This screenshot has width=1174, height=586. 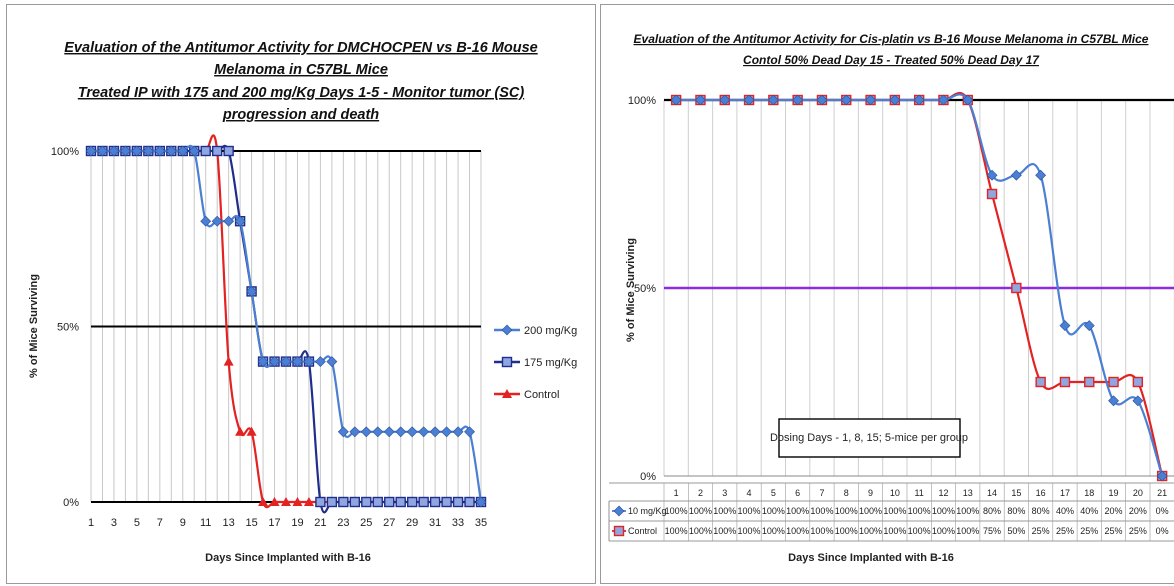 I want to click on table-header-cell: 11, so click(x=918, y=493).